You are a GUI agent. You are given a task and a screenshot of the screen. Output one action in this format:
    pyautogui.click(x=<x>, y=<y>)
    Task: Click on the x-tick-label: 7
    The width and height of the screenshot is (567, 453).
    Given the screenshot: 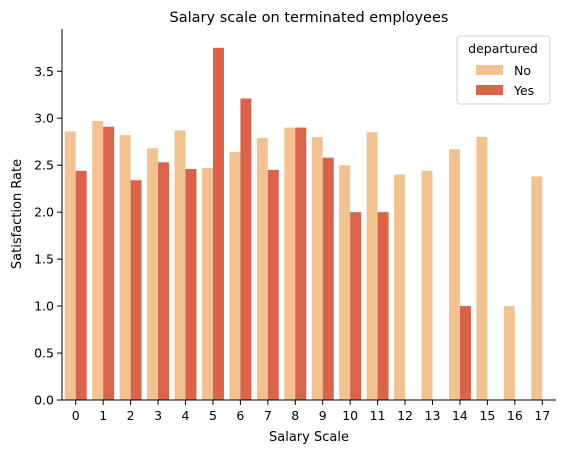 What is the action you would take?
    pyautogui.click(x=268, y=415)
    